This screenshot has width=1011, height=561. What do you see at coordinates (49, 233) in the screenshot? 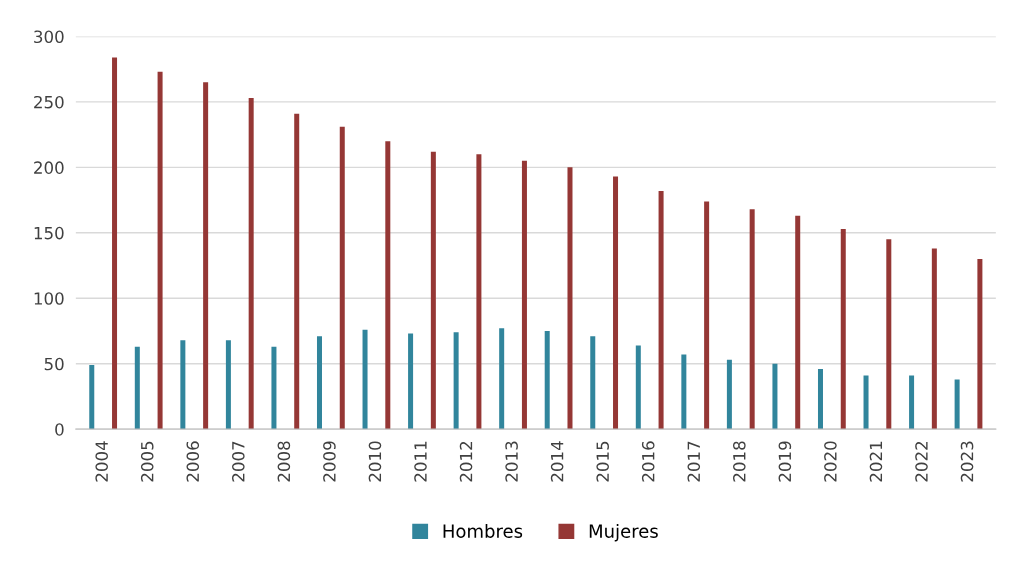
I see `y-tick-label: 150` at bounding box center [49, 233].